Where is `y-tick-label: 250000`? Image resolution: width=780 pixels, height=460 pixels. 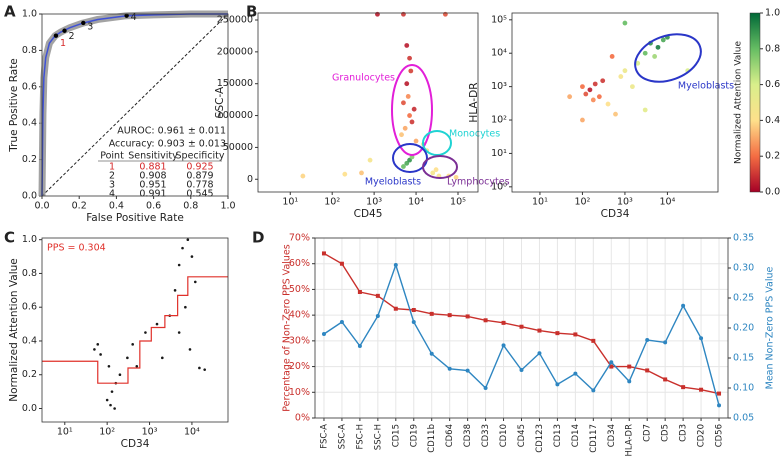
y-tick-label: 250000 is located at coordinates (235, 20).